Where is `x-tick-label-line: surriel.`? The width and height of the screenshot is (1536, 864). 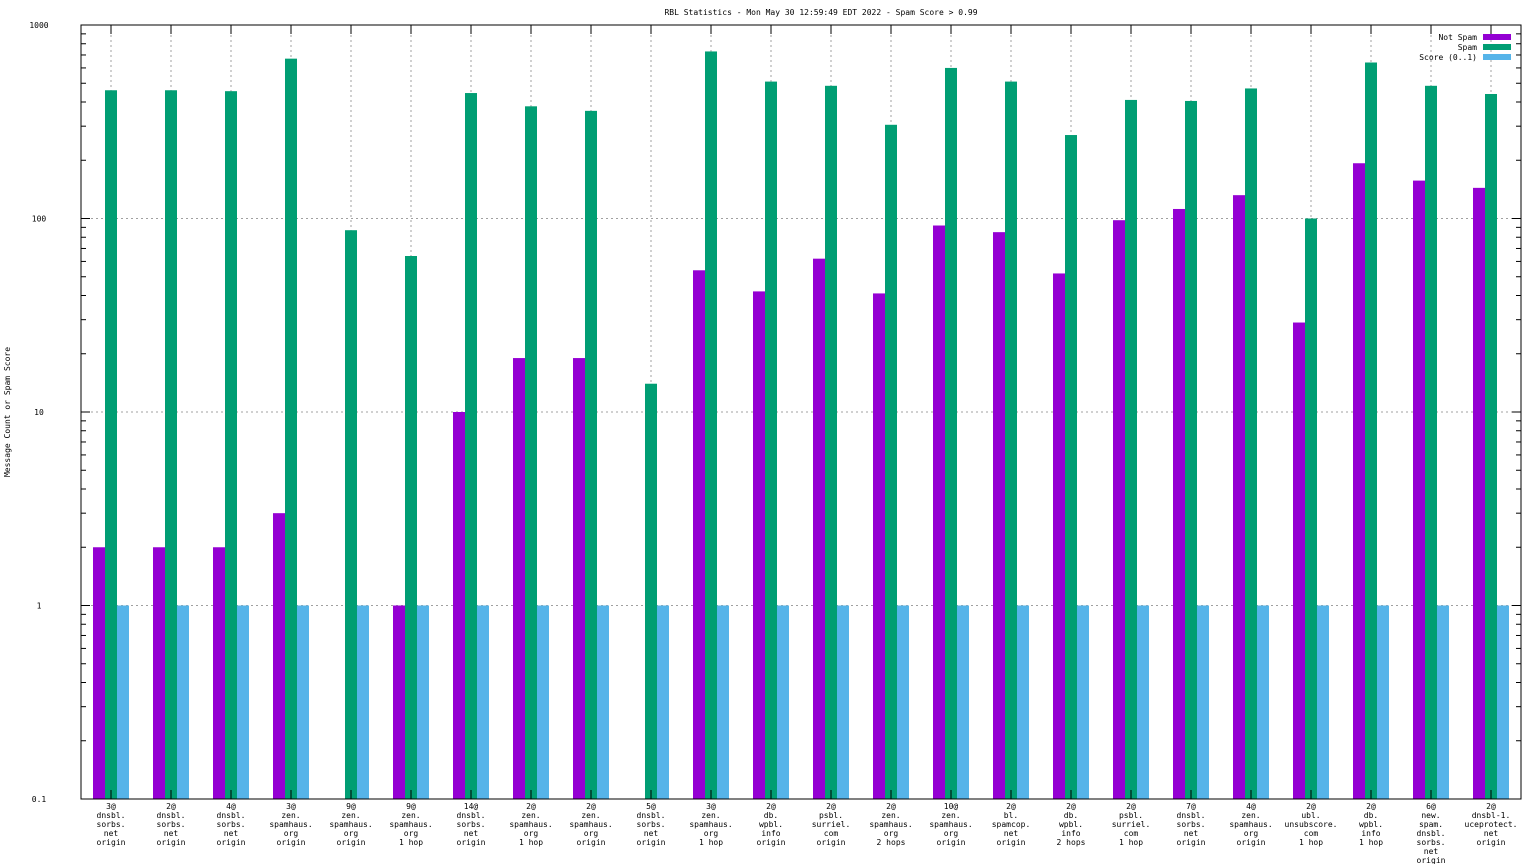
x-tick-label-line: surriel. is located at coordinates (831, 824).